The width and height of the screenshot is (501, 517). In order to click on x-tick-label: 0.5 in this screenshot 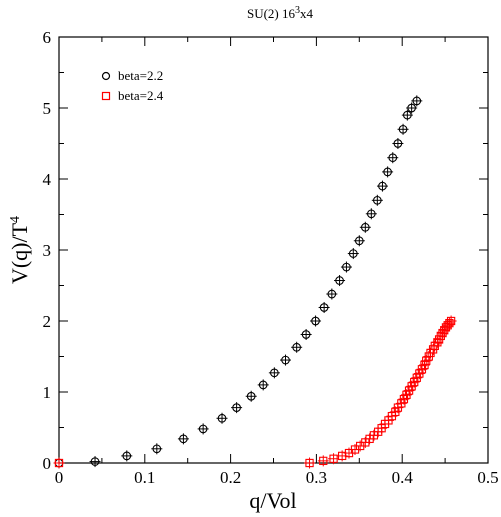, I will do `click(487, 477)`.